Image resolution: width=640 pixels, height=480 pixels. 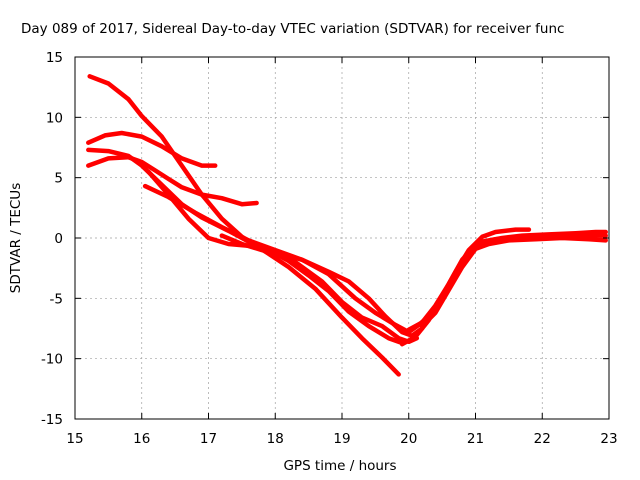 What do you see at coordinates (58, 239) in the screenshot?
I see `y-tick-label: 0` at bounding box center [58, 239].